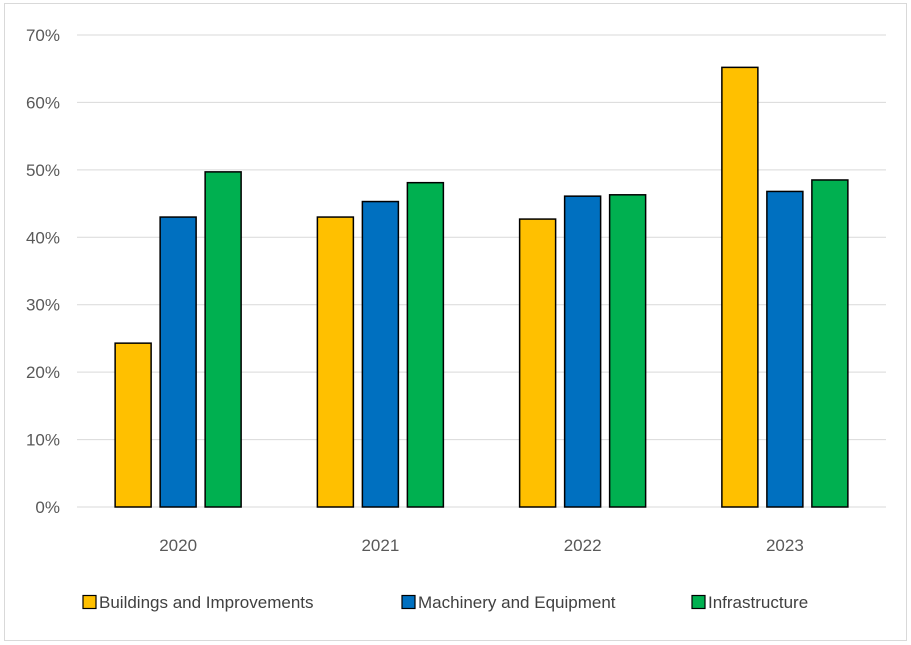 Image resolution: width=911 pixels, height=645 pixels. Describe the element at coordinates (785, 545) in the screenshot. I see `x-tick-label: 2023` at that location.